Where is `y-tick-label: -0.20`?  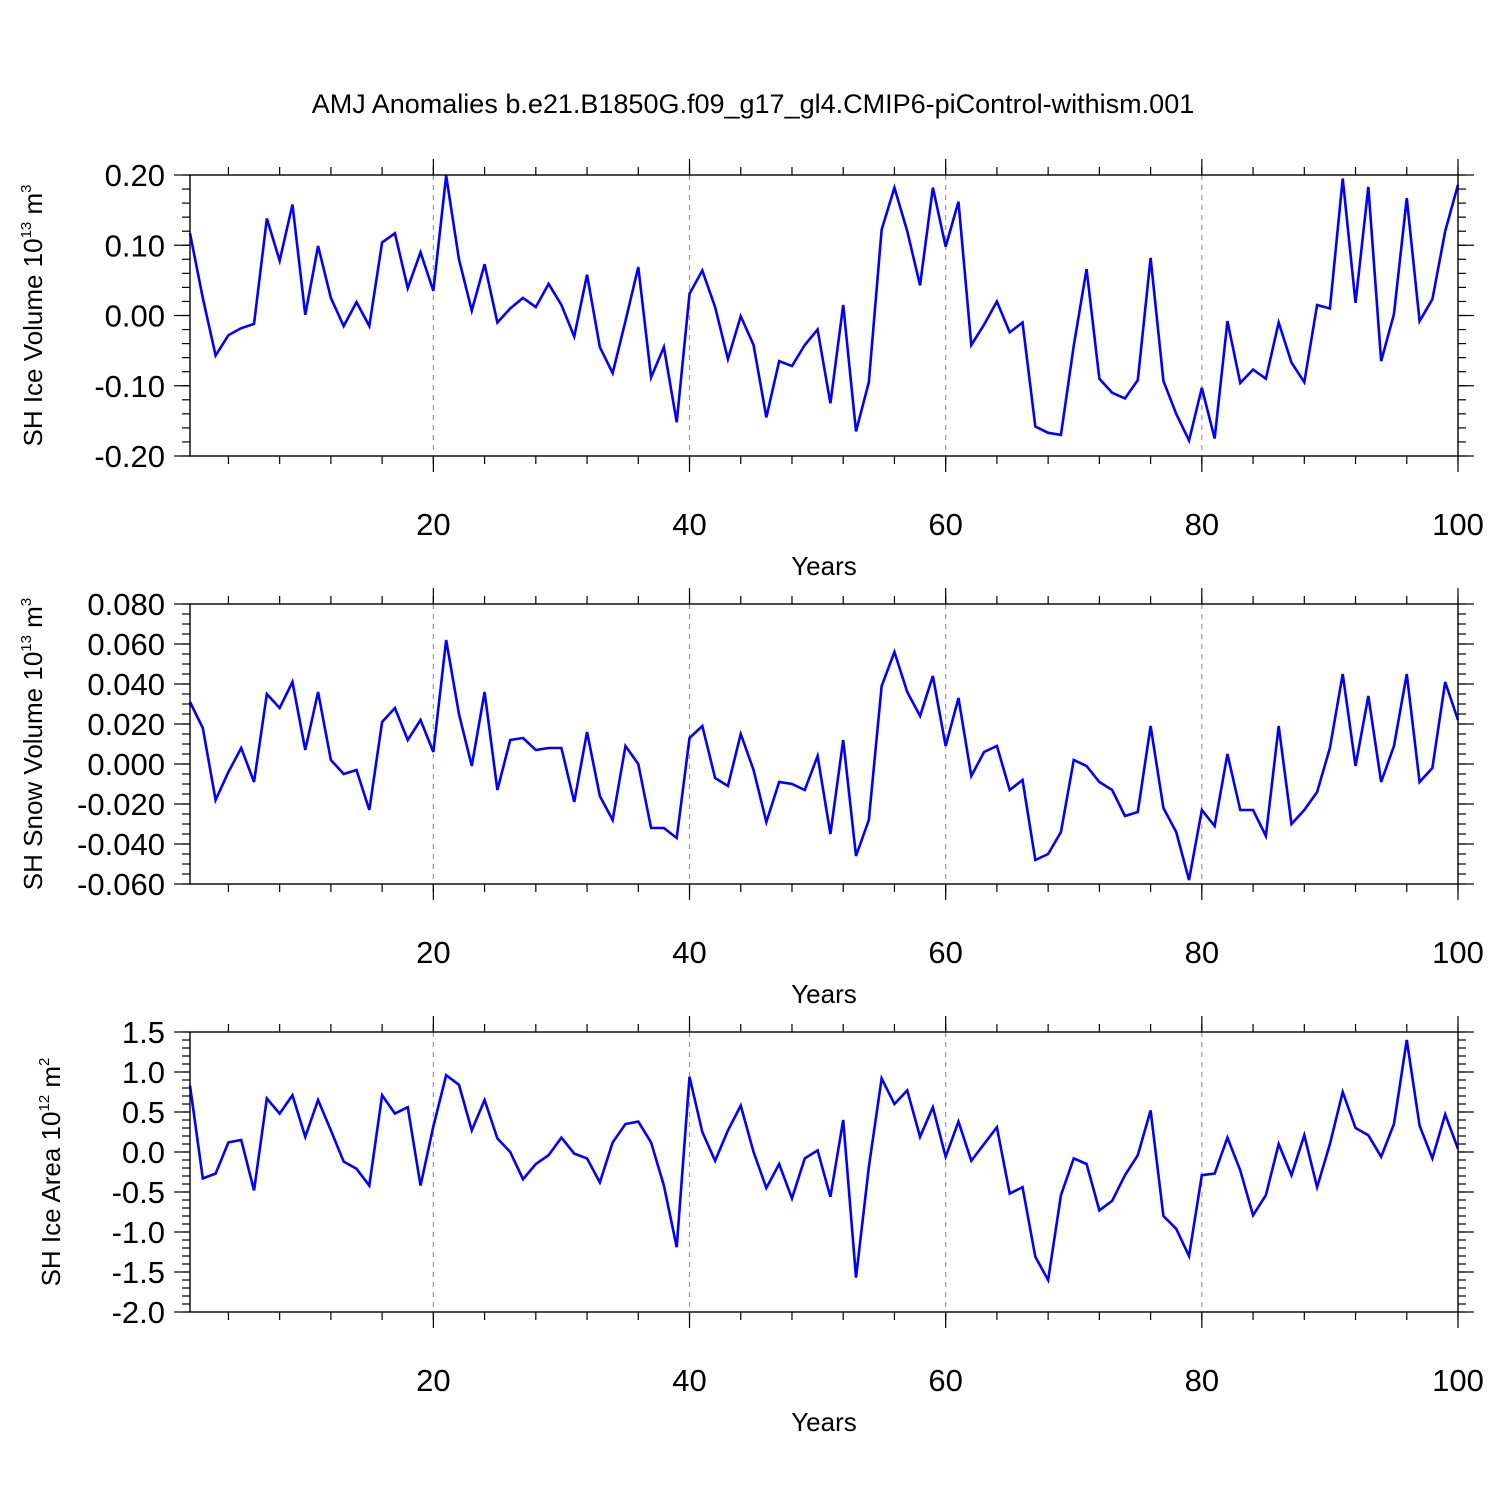 y-tick-label: -0.20 is located at coordinates (129, 456).